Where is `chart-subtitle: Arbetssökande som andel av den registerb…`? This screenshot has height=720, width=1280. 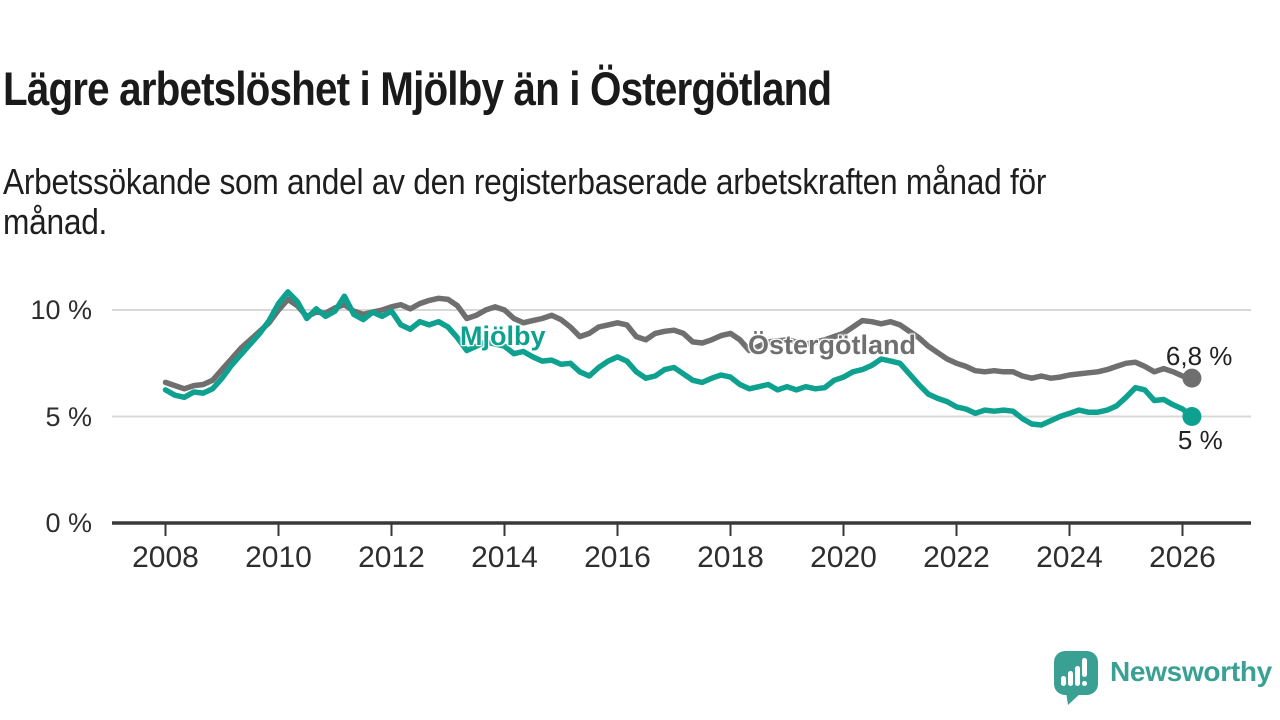
chart-subtitle: Arbetssökande som andel av den registerb… is located at coordinates (525, 201).